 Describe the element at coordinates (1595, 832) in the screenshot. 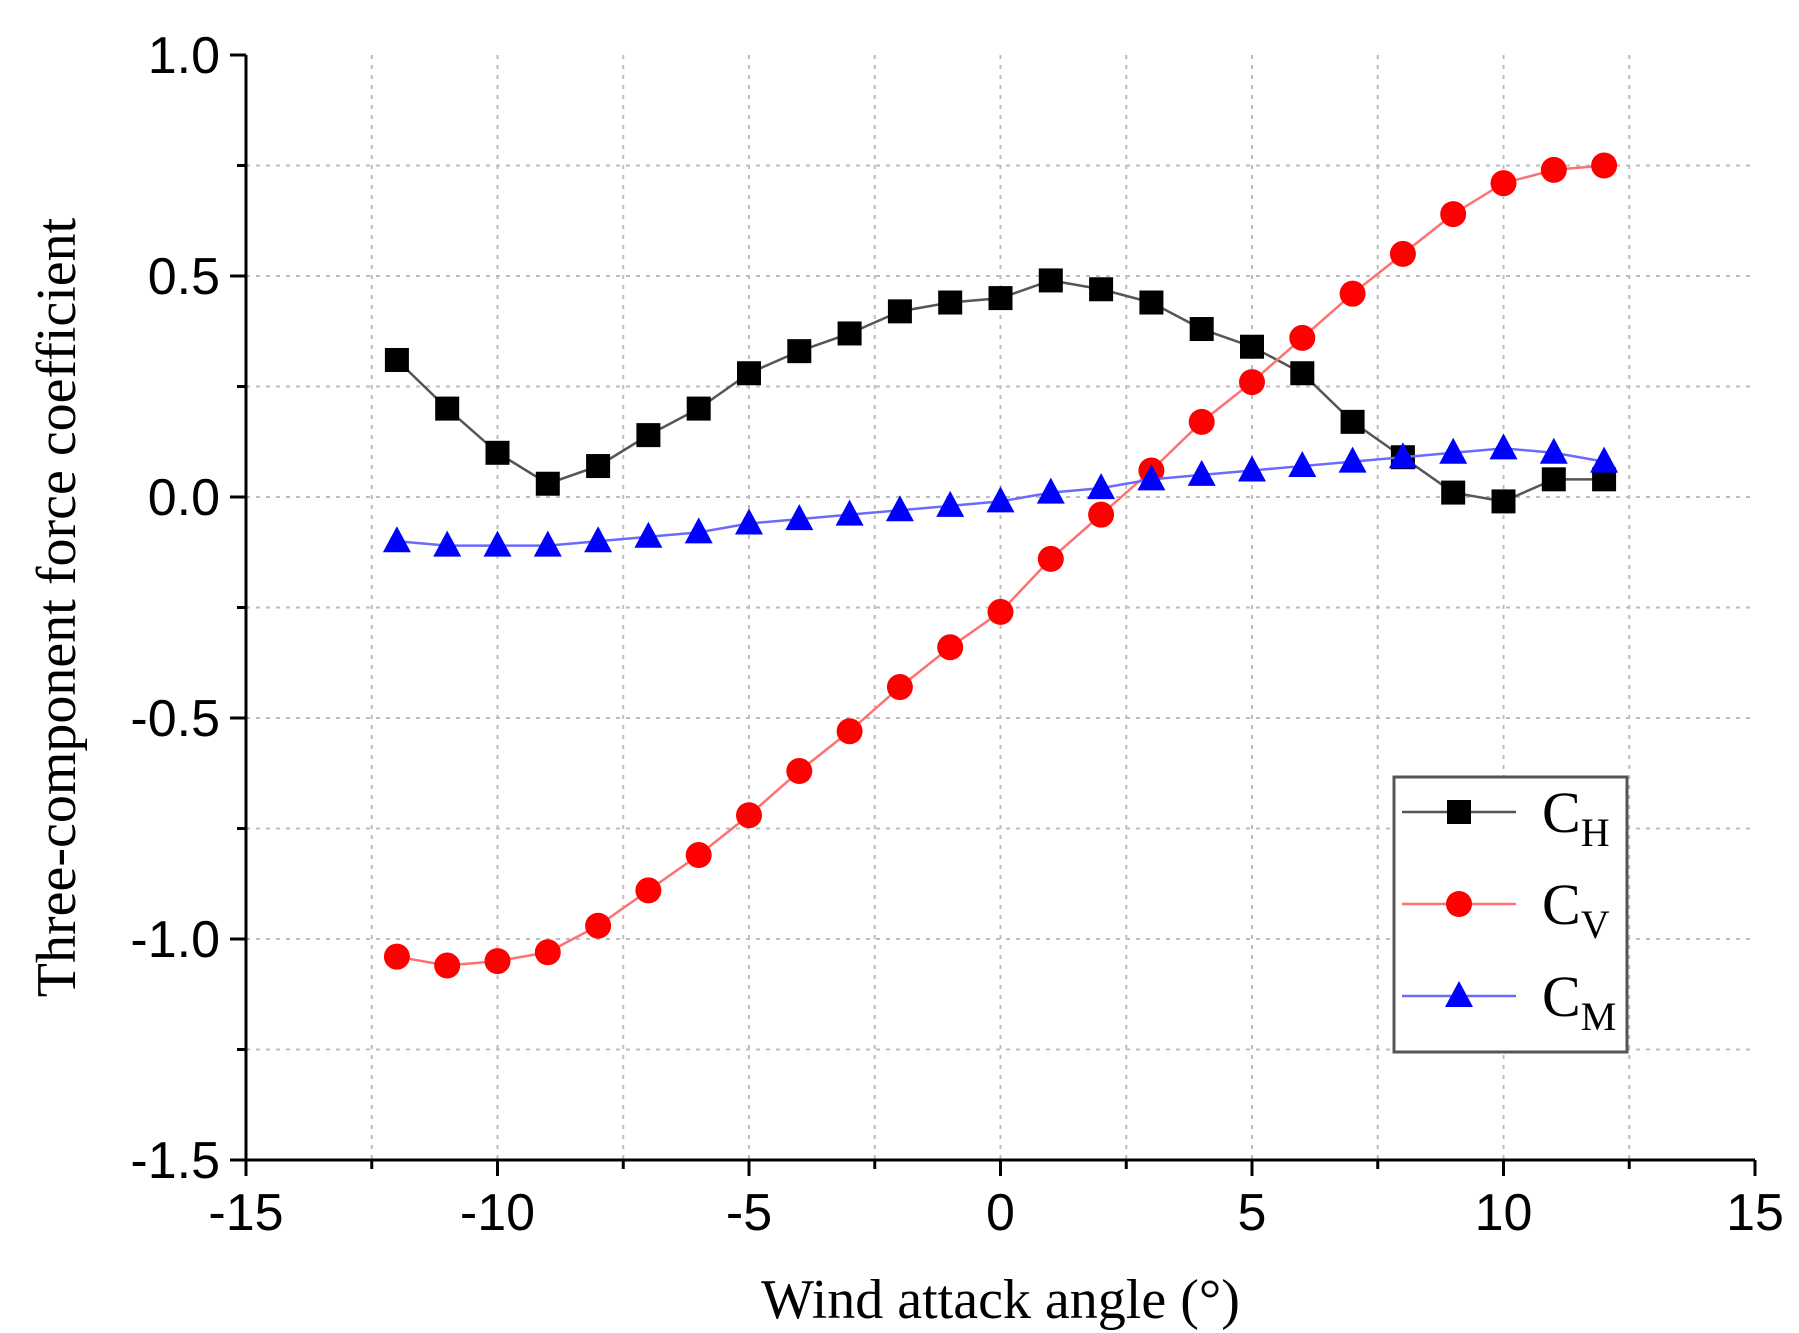

I see `legend-label-sub: H` at that location.